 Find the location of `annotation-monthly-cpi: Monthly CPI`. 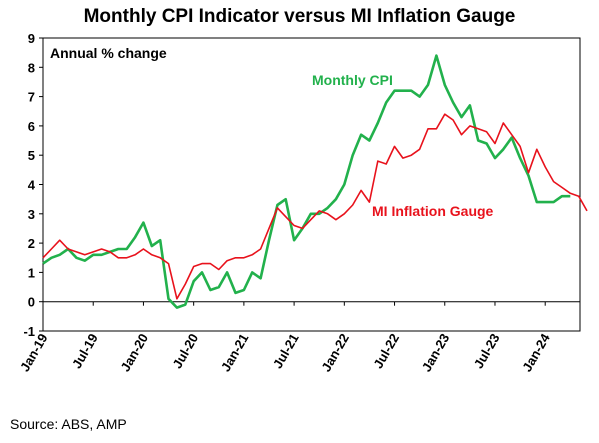

annotation-monthly-cpi: Monthly CPI is located at coordinates (352, 80).